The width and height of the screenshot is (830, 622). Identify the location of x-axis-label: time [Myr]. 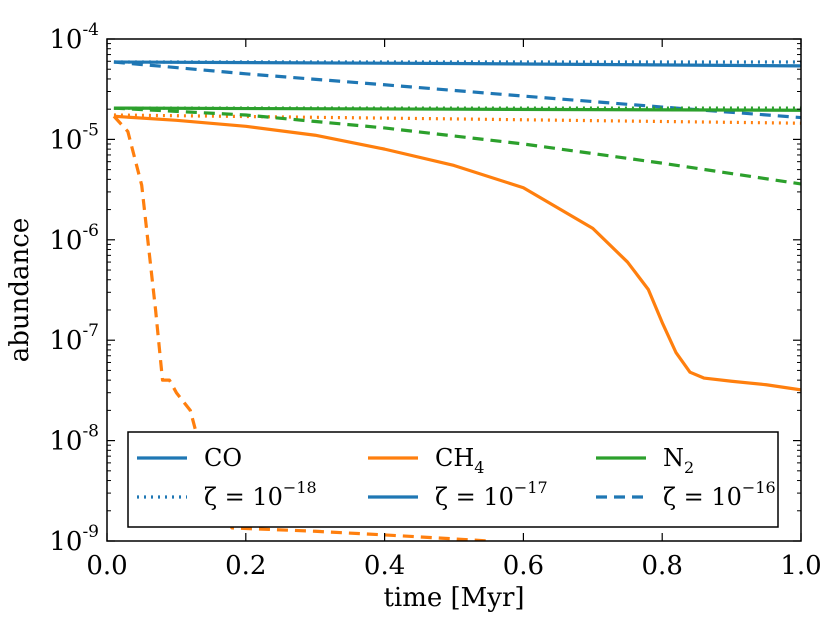
(453, 598).